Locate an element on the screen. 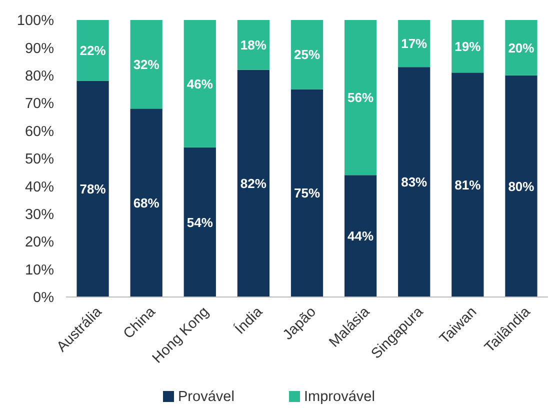 The width and height of the screenshot is (550, 408). data-label: 81% is located at coordinates (468, 184).